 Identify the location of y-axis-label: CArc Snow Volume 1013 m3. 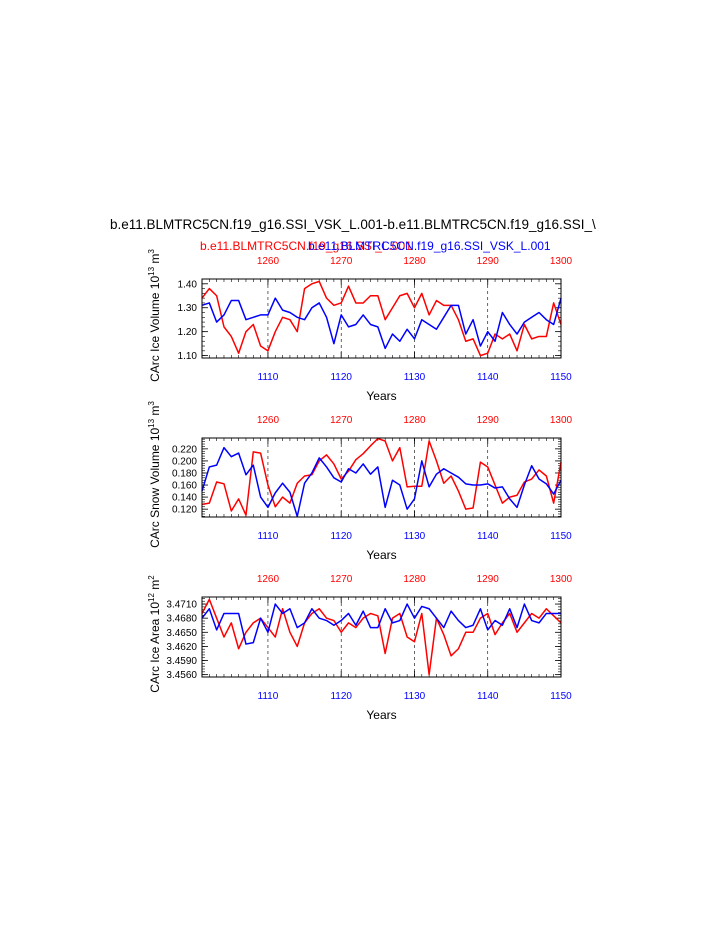
(154, 474).